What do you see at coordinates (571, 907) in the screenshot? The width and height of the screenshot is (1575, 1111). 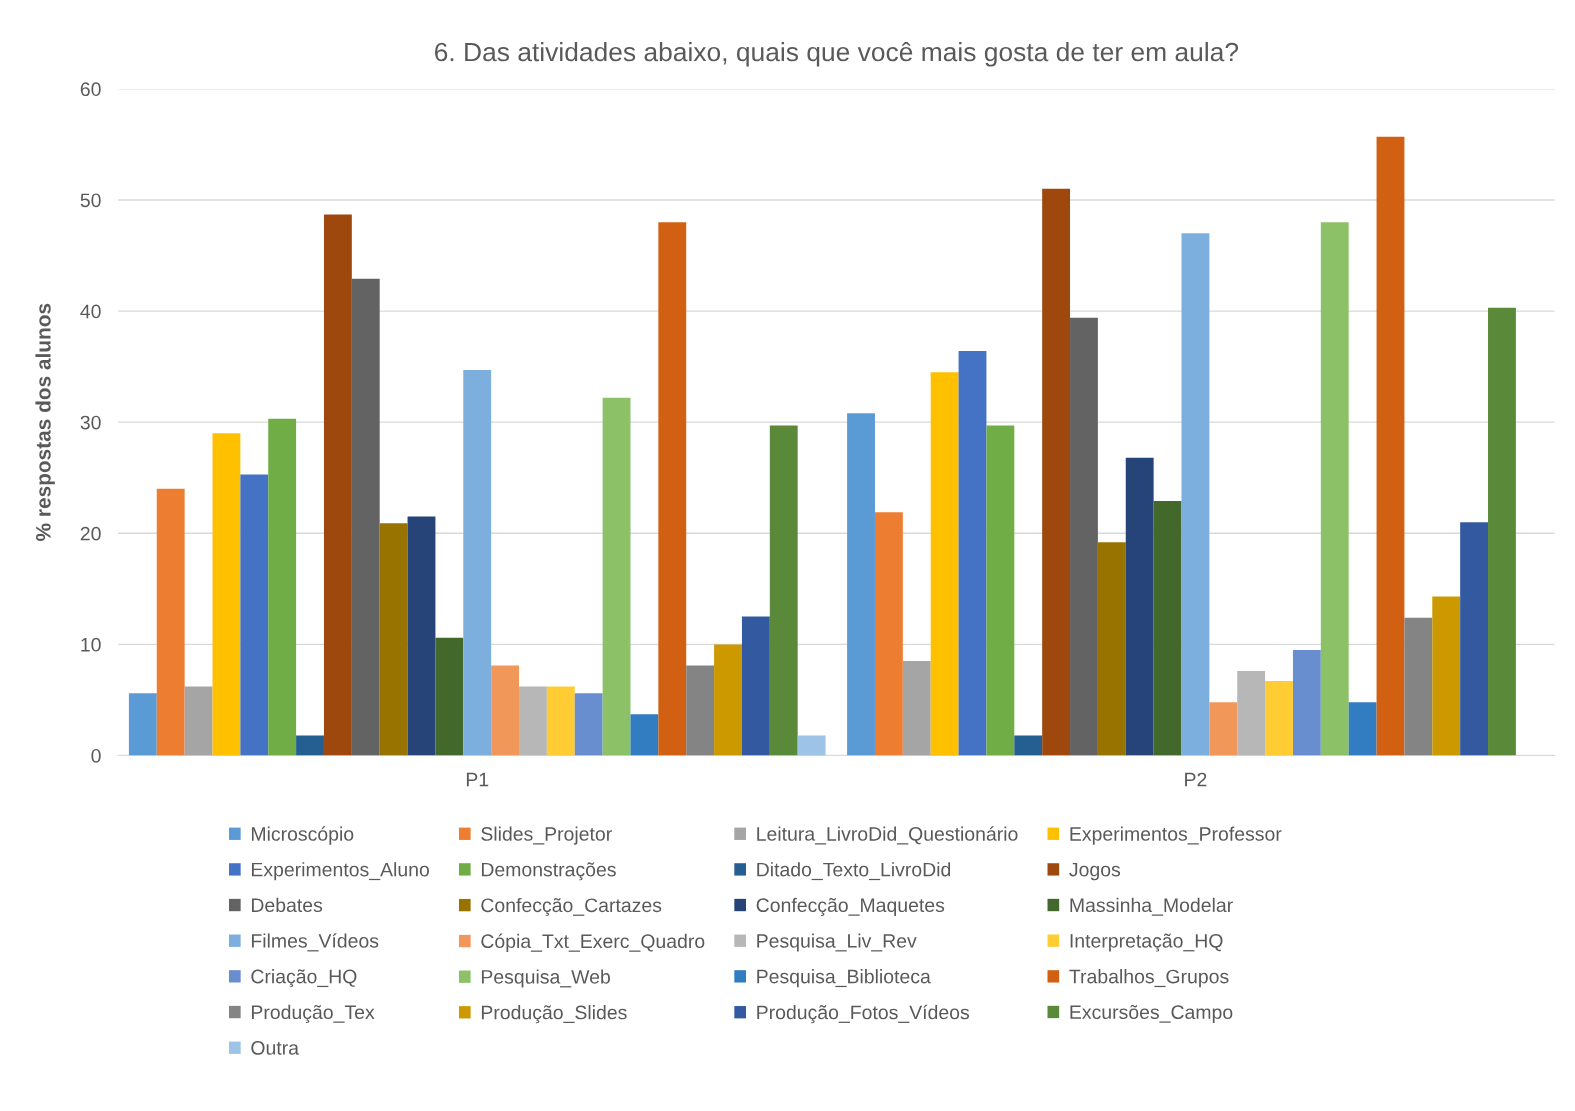 I see `legend-label: Confecção_Cartazes` at bounding box center [571, 907].